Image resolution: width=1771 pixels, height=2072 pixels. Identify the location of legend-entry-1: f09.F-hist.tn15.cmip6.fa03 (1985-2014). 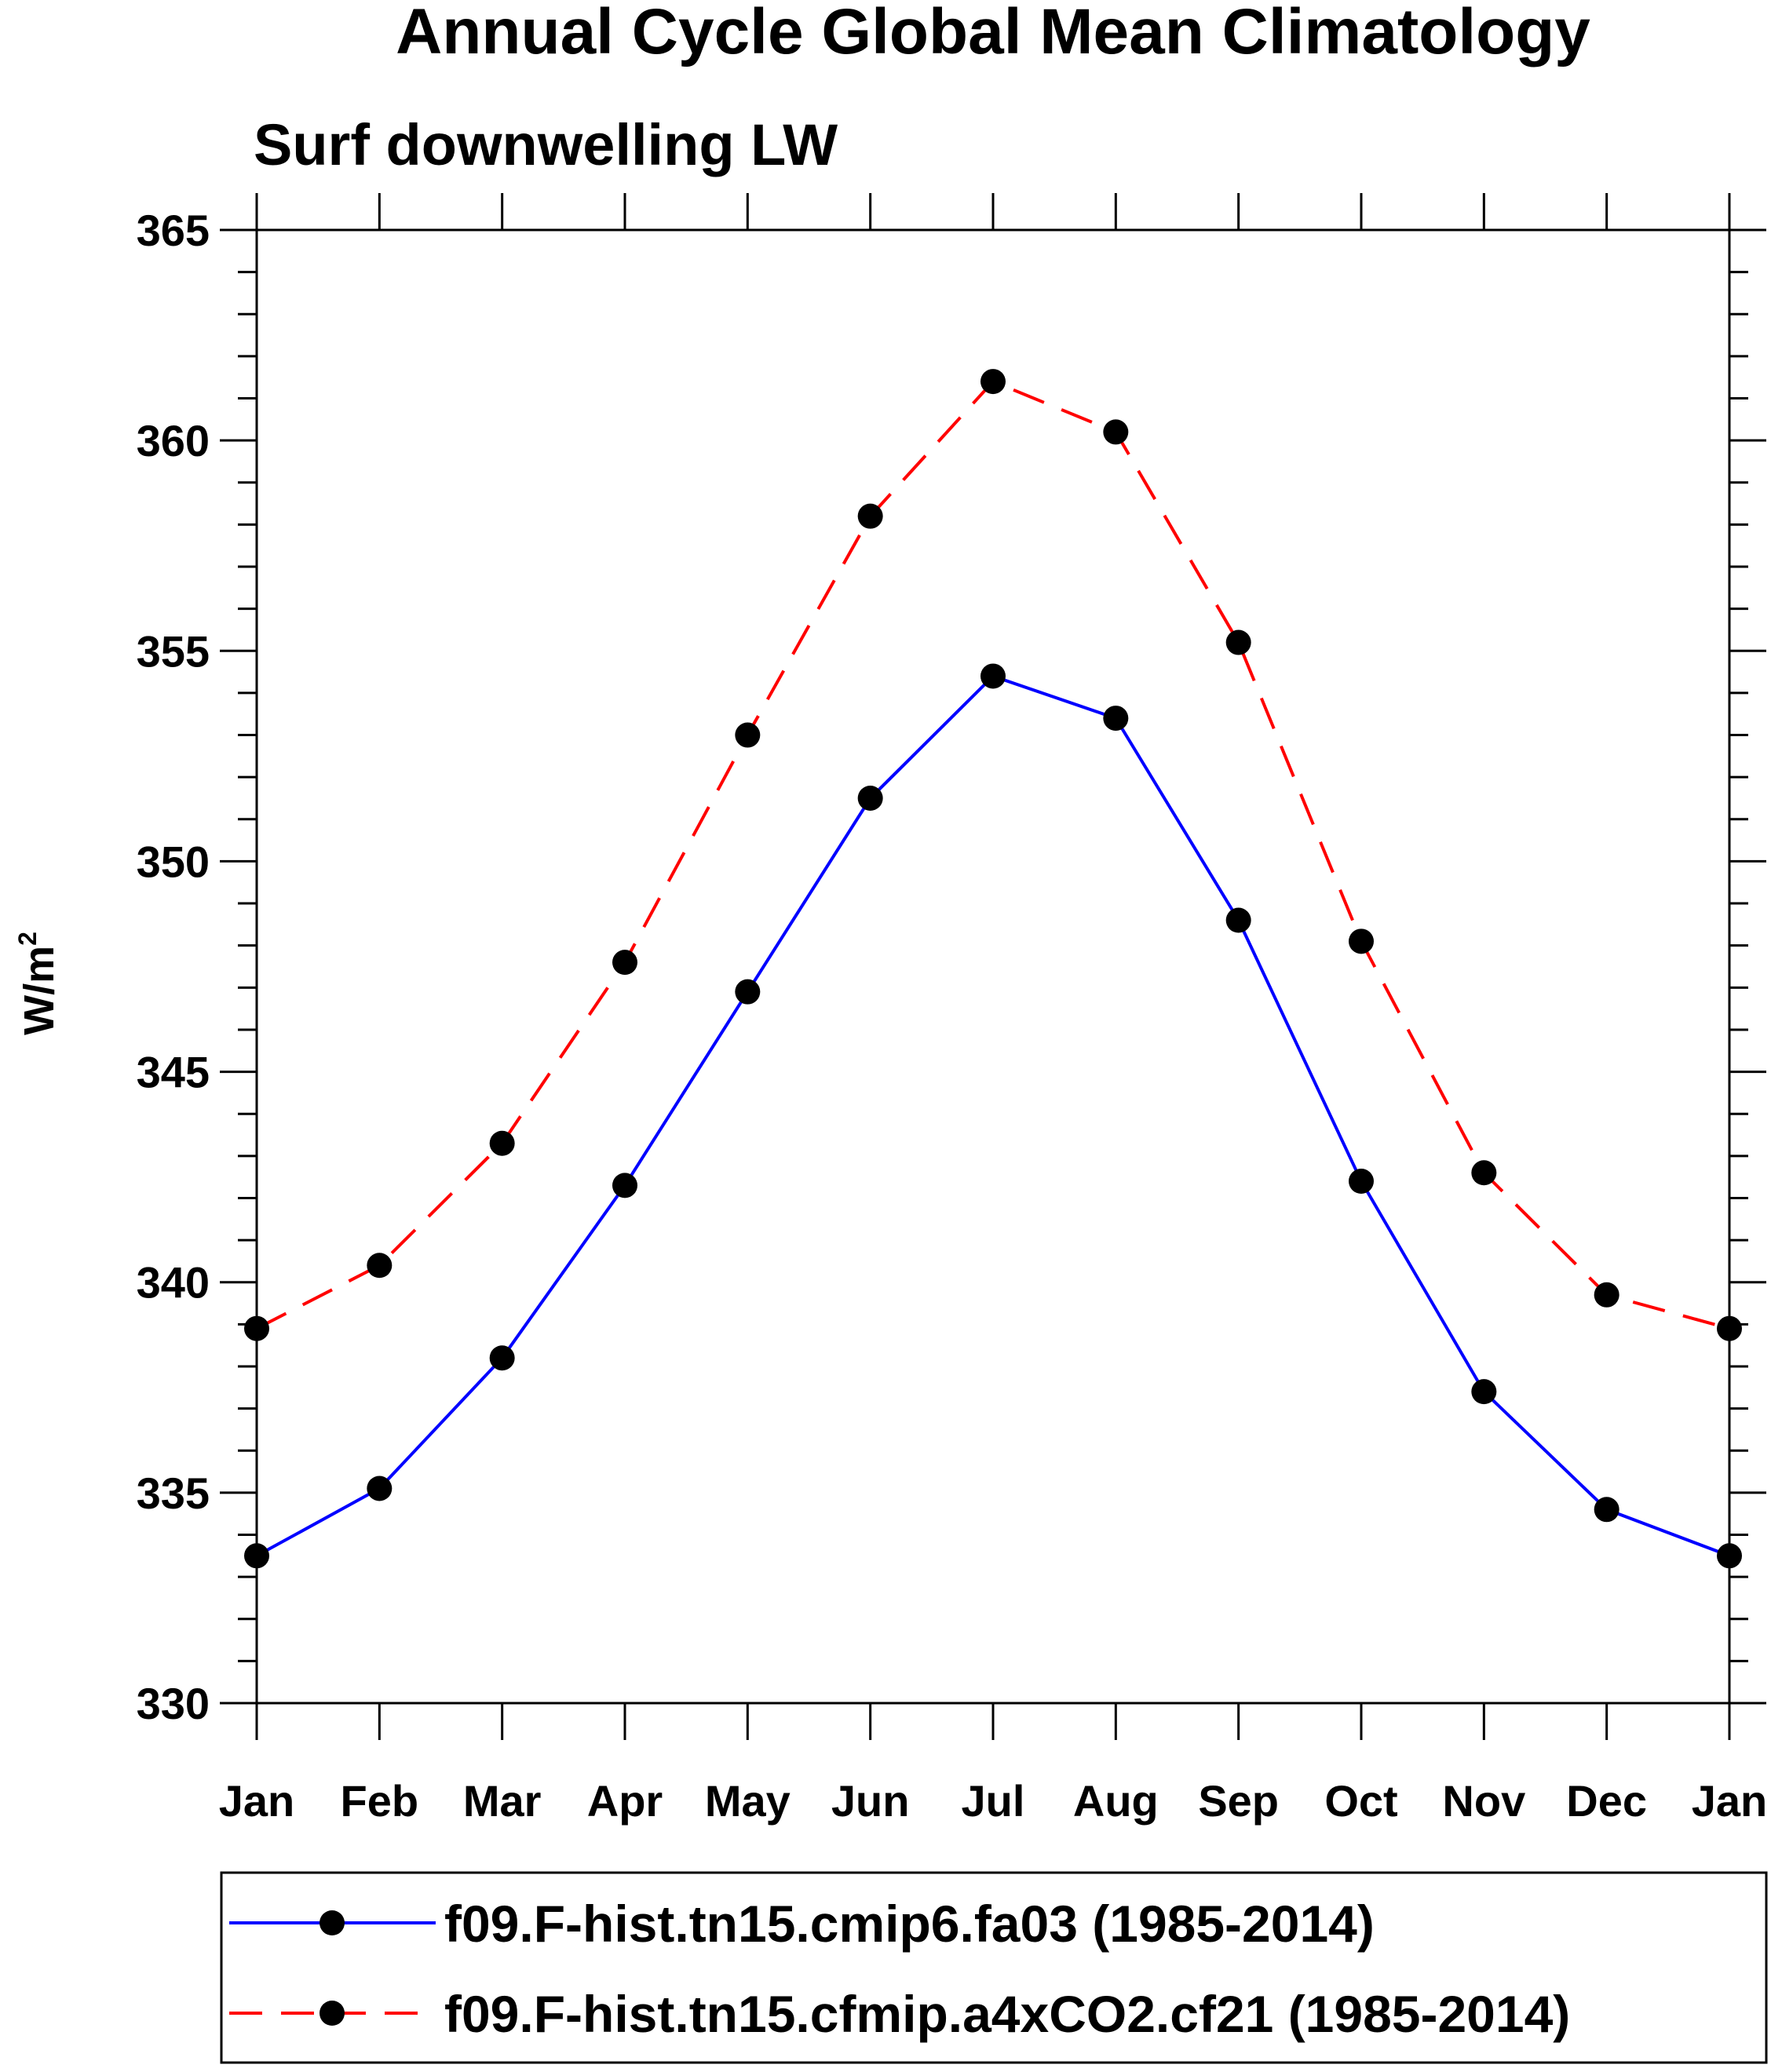
(802, 1924).